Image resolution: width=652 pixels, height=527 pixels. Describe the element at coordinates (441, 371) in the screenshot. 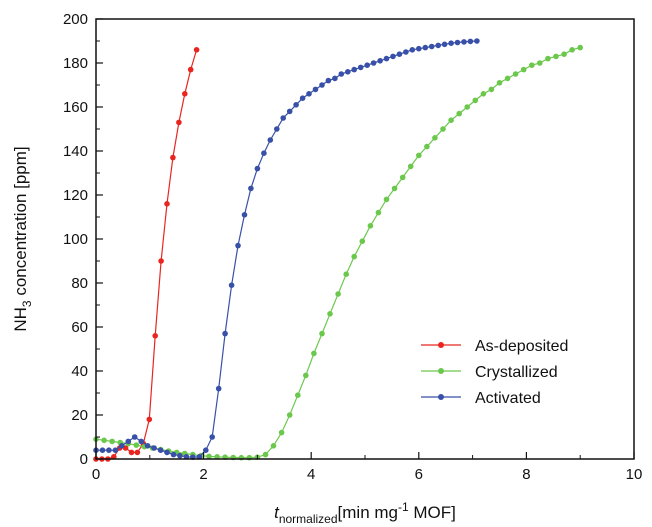

I see `legend-marker-crystallized` at that location.